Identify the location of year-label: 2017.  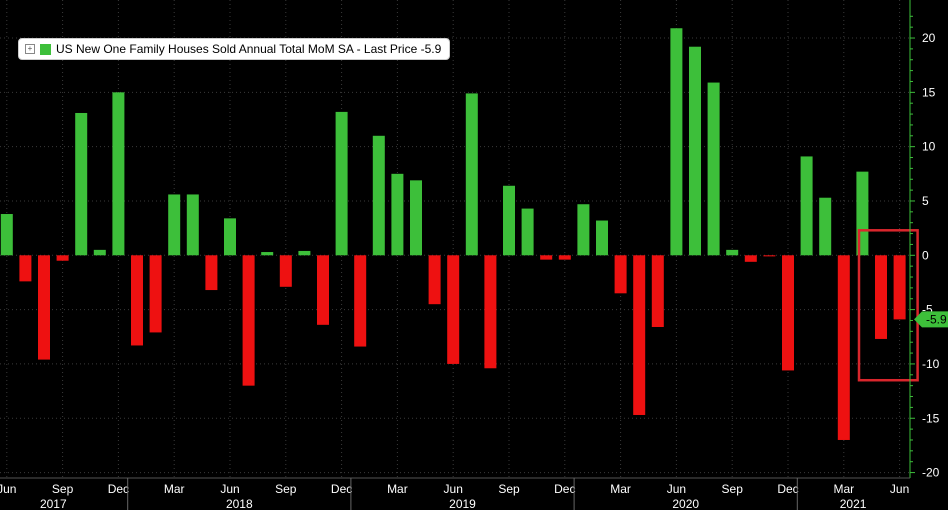
(53, 503).